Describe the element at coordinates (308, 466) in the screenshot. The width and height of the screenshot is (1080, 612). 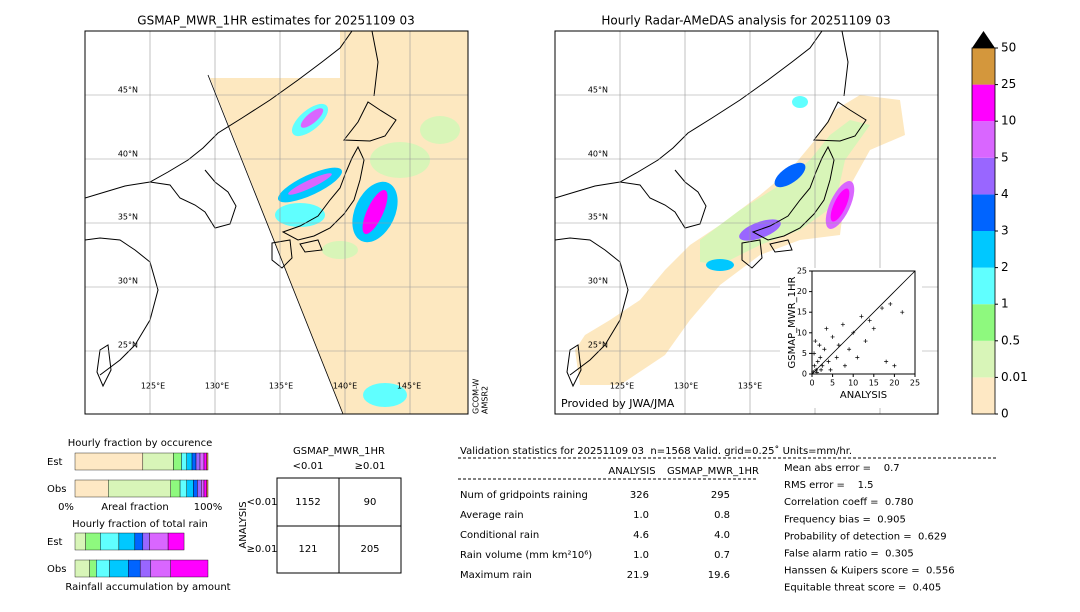
I see `col-header: <0.01` at that location.